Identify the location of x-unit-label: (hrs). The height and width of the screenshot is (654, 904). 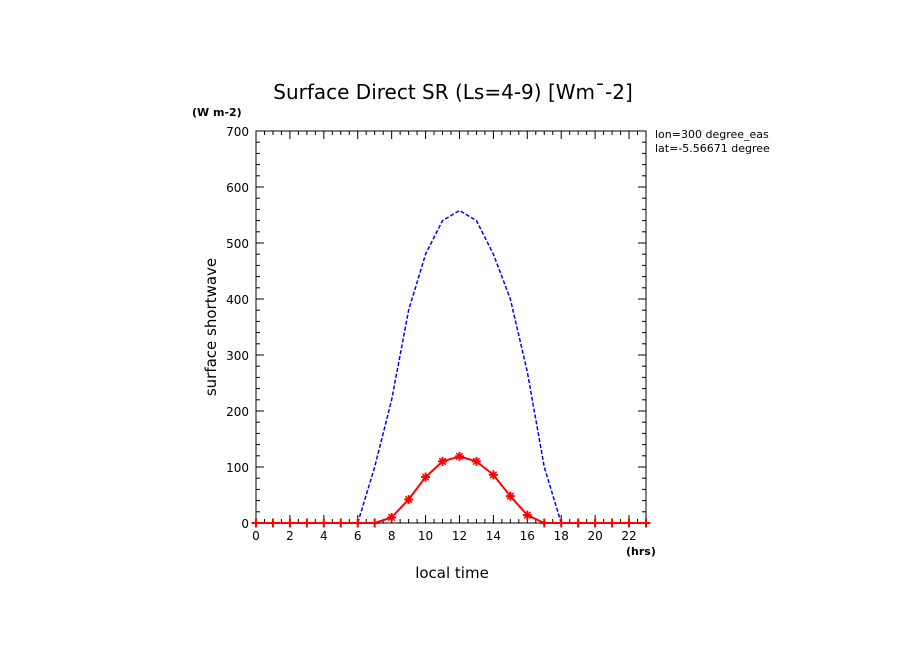
(641, 551).